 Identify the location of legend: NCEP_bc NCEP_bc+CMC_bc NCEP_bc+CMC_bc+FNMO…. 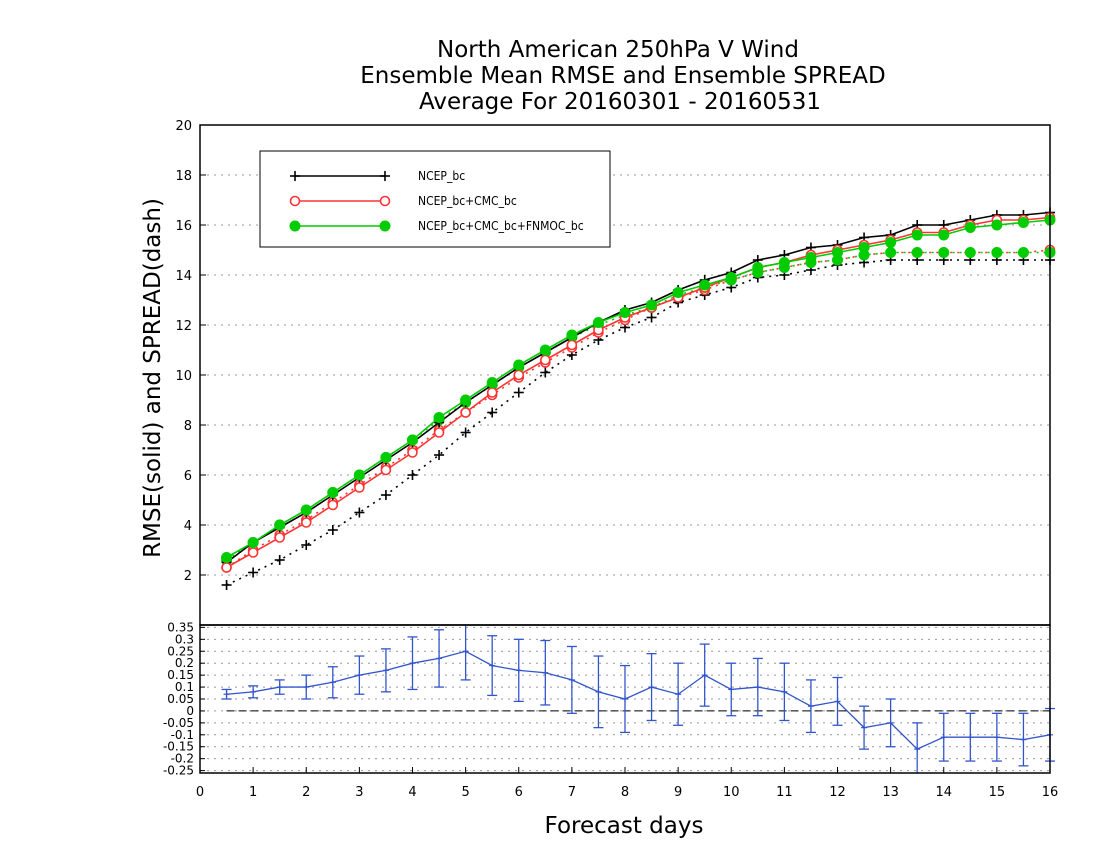
(435, 199).